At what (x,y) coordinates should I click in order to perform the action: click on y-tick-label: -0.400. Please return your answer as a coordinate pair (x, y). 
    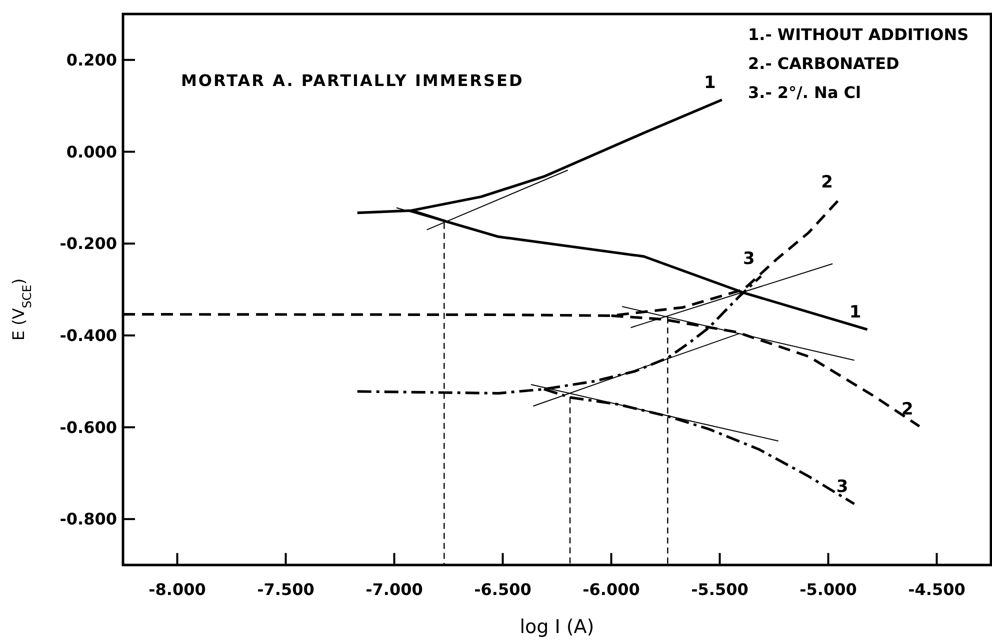
    Looking at the image, I should click on (88, 336).